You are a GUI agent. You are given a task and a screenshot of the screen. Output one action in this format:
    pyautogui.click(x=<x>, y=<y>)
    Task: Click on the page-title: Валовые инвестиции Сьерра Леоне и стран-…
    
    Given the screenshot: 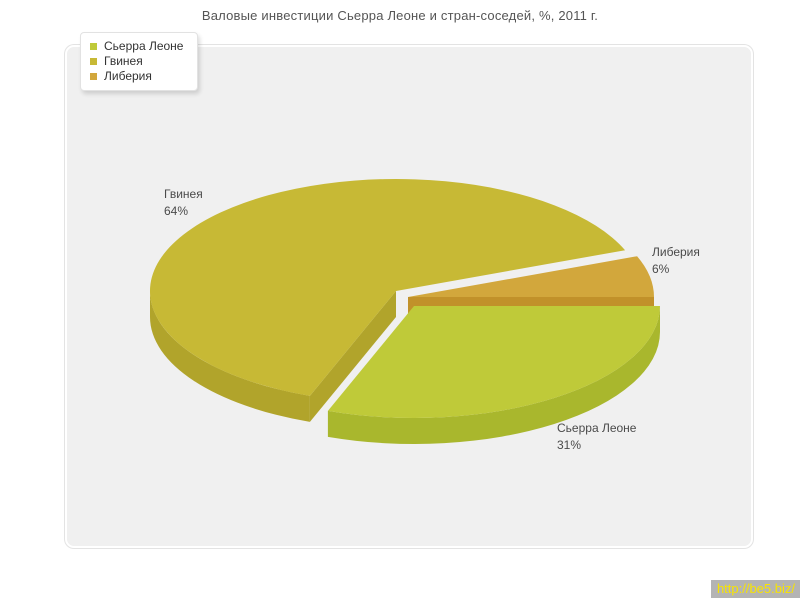 What is the action you would take?
    pyautogui.click(x=400, y=15)
    